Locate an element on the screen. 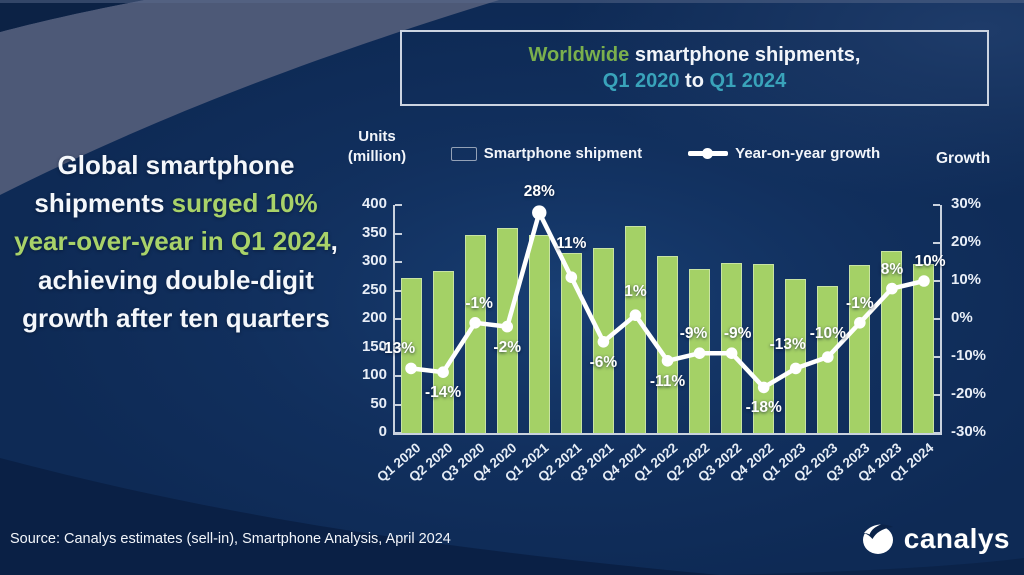 This screenshot has height=575, width=1024. legend-item-shipments: Smartphone shipment is located at coordinates (546, 153).